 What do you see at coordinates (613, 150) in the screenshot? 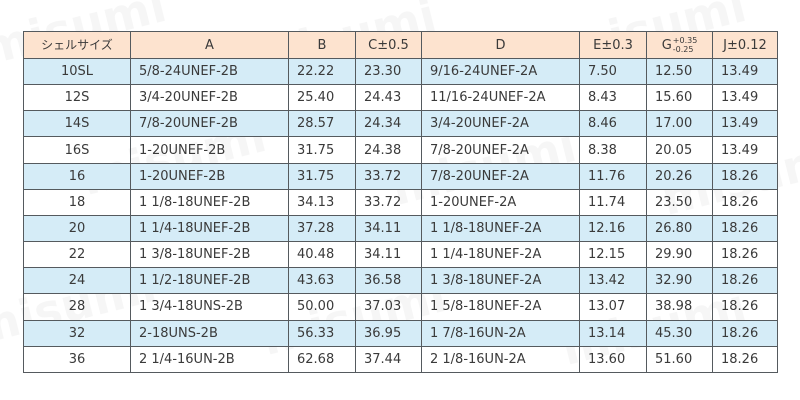
I see `cell-e: 8.38` at bounding box center [613, 150].